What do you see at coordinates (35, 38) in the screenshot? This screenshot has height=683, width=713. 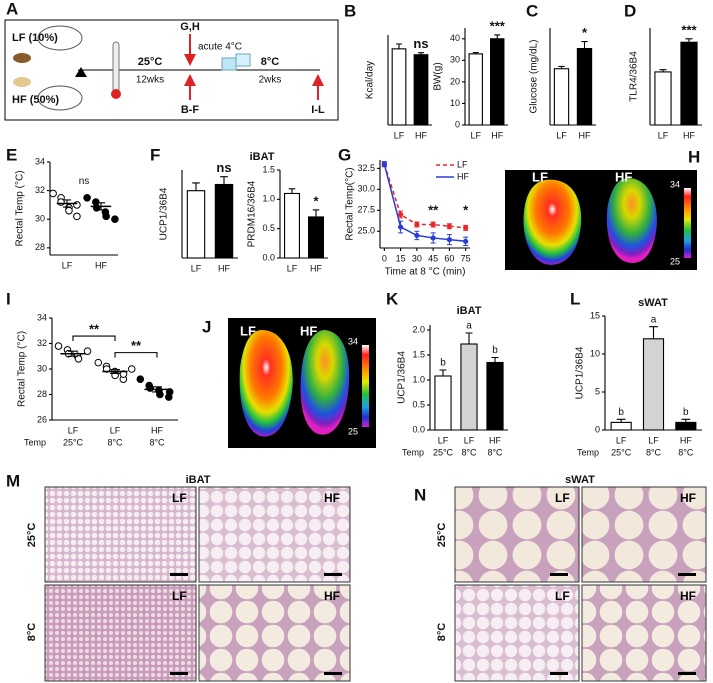 I see `diet-label: LF (10%)` at bounding box center [35, 38].